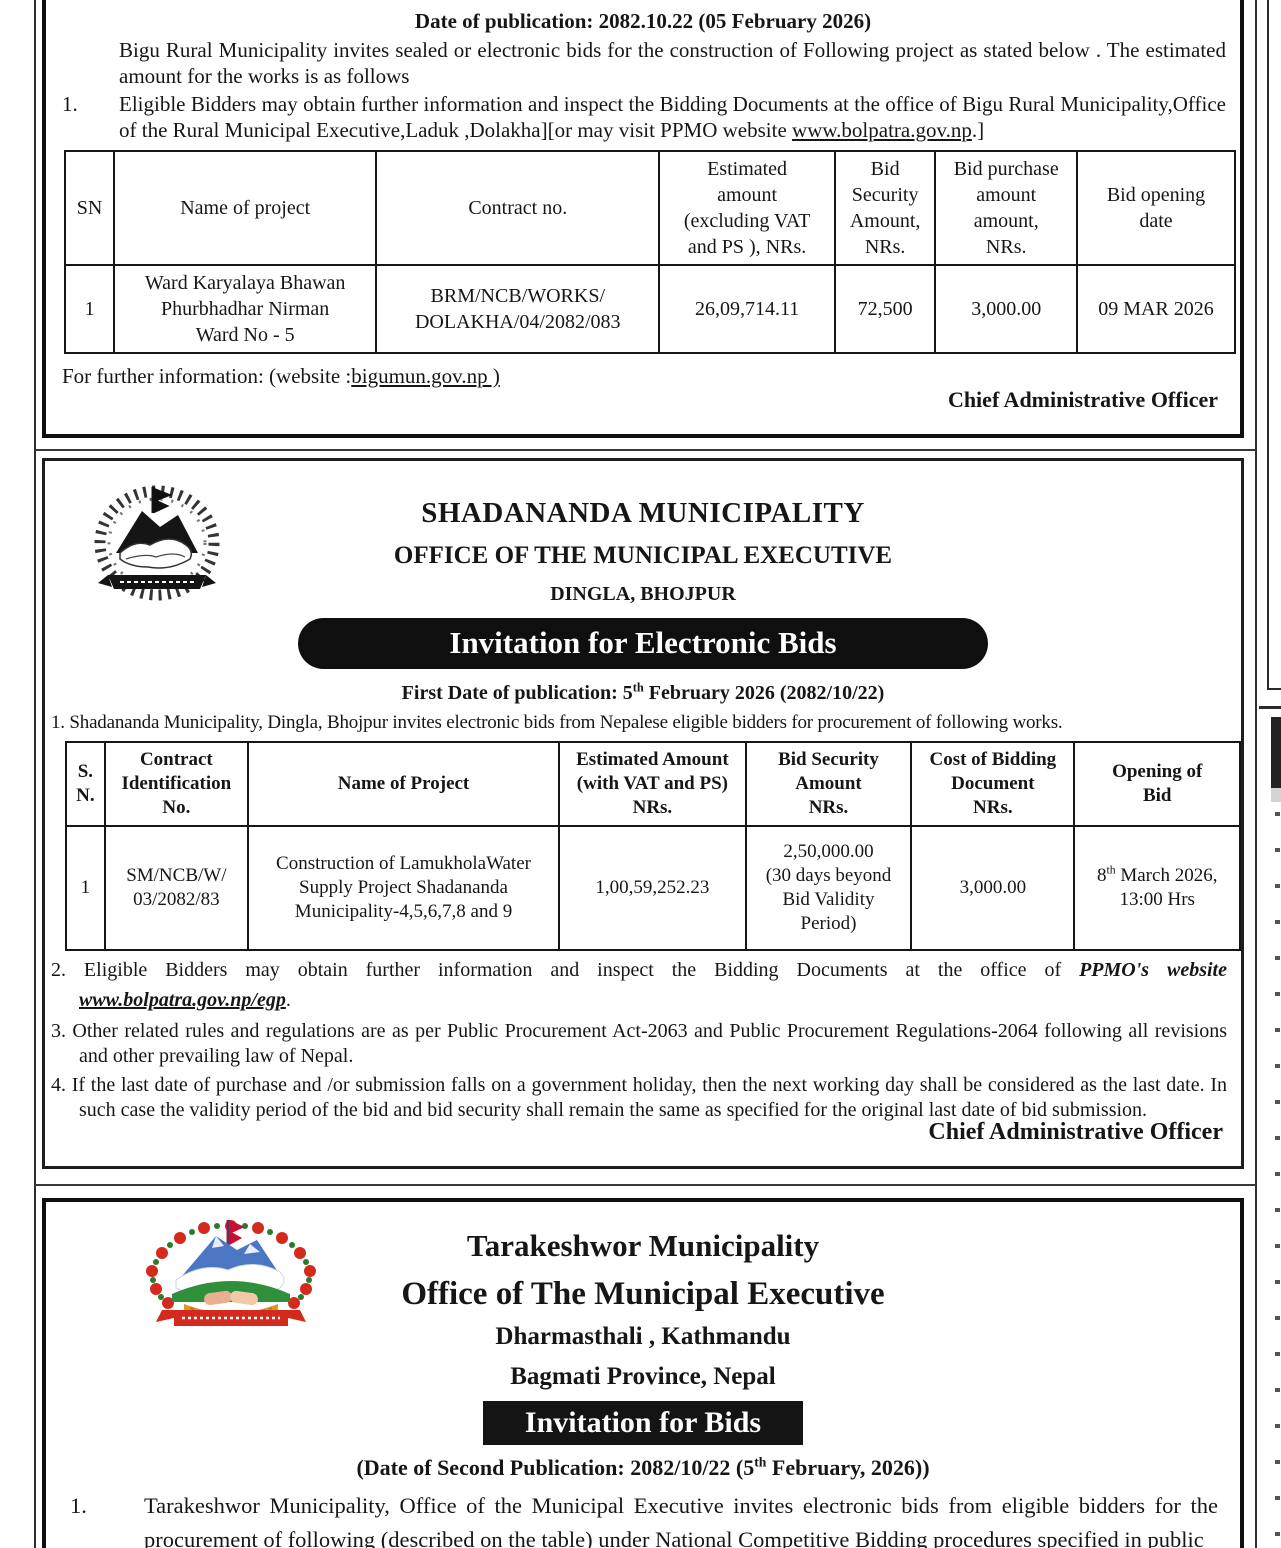 This screenshot has width=1281, height=1548. I want to click on col-header-project-name: Name of Project, so click(403, 784).